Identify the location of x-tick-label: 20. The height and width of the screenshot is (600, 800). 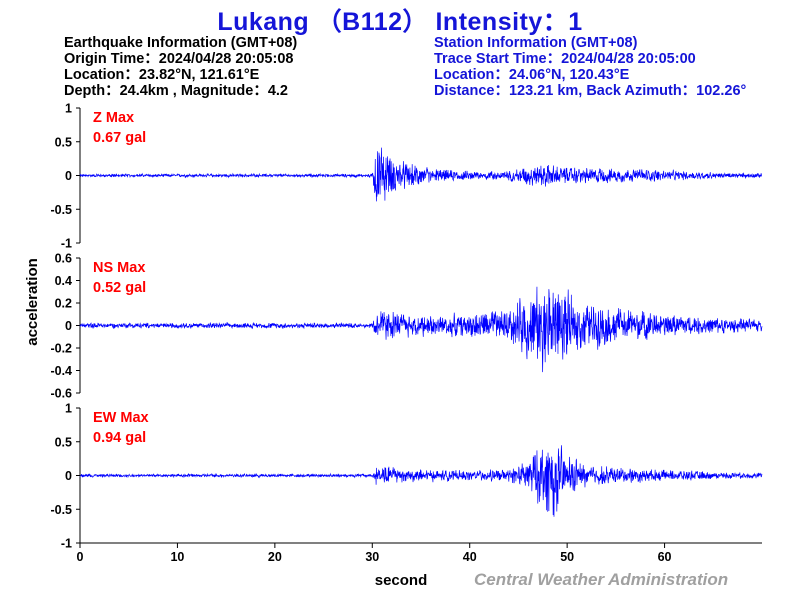
(275, 557).